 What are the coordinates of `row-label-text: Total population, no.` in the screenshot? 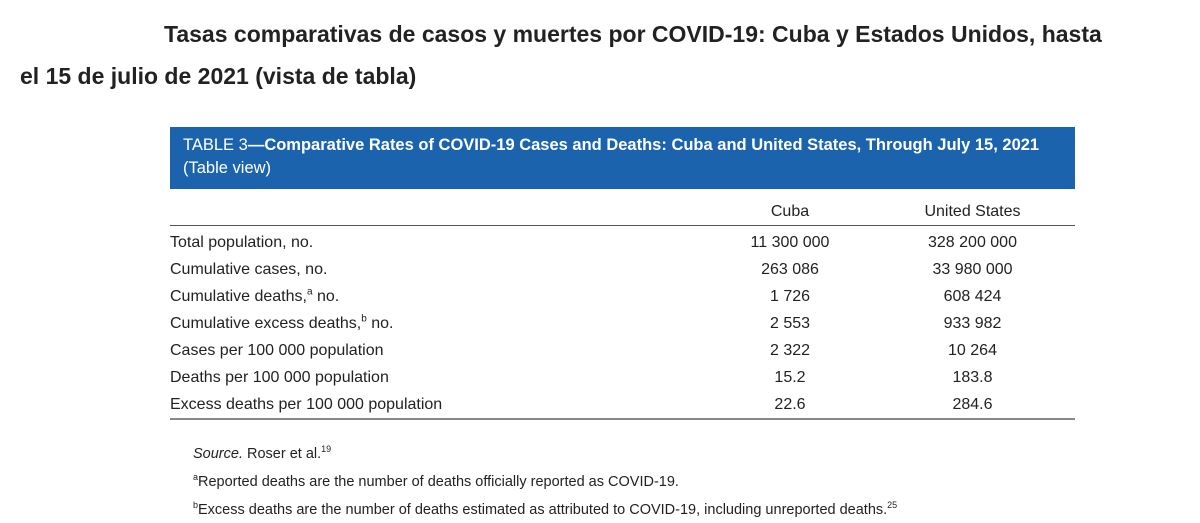 It's located at (242, 242).